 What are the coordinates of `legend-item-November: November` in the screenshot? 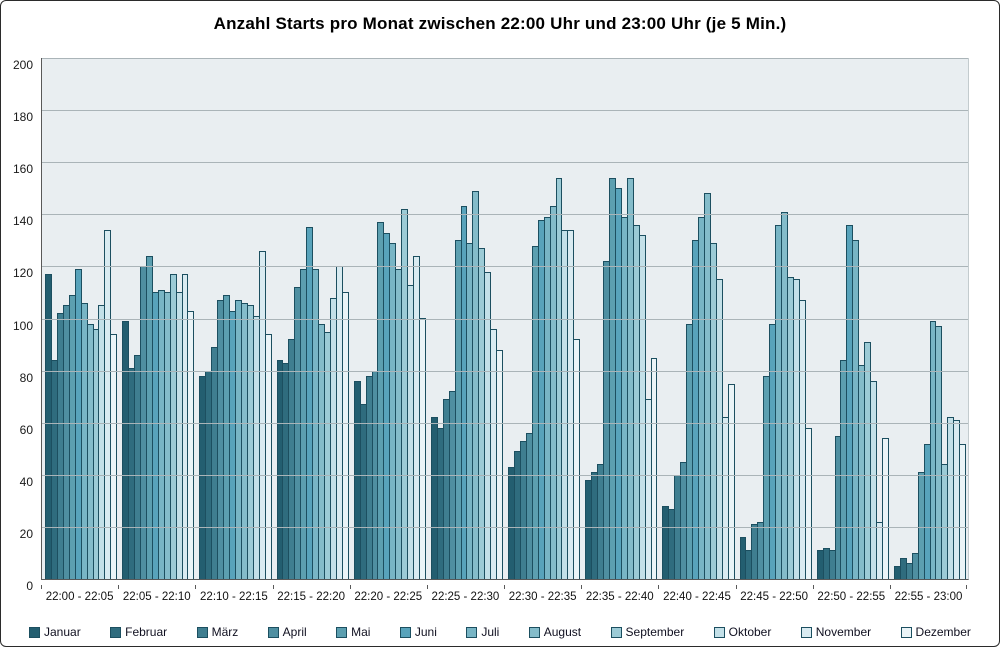 It's located at (836, 632).